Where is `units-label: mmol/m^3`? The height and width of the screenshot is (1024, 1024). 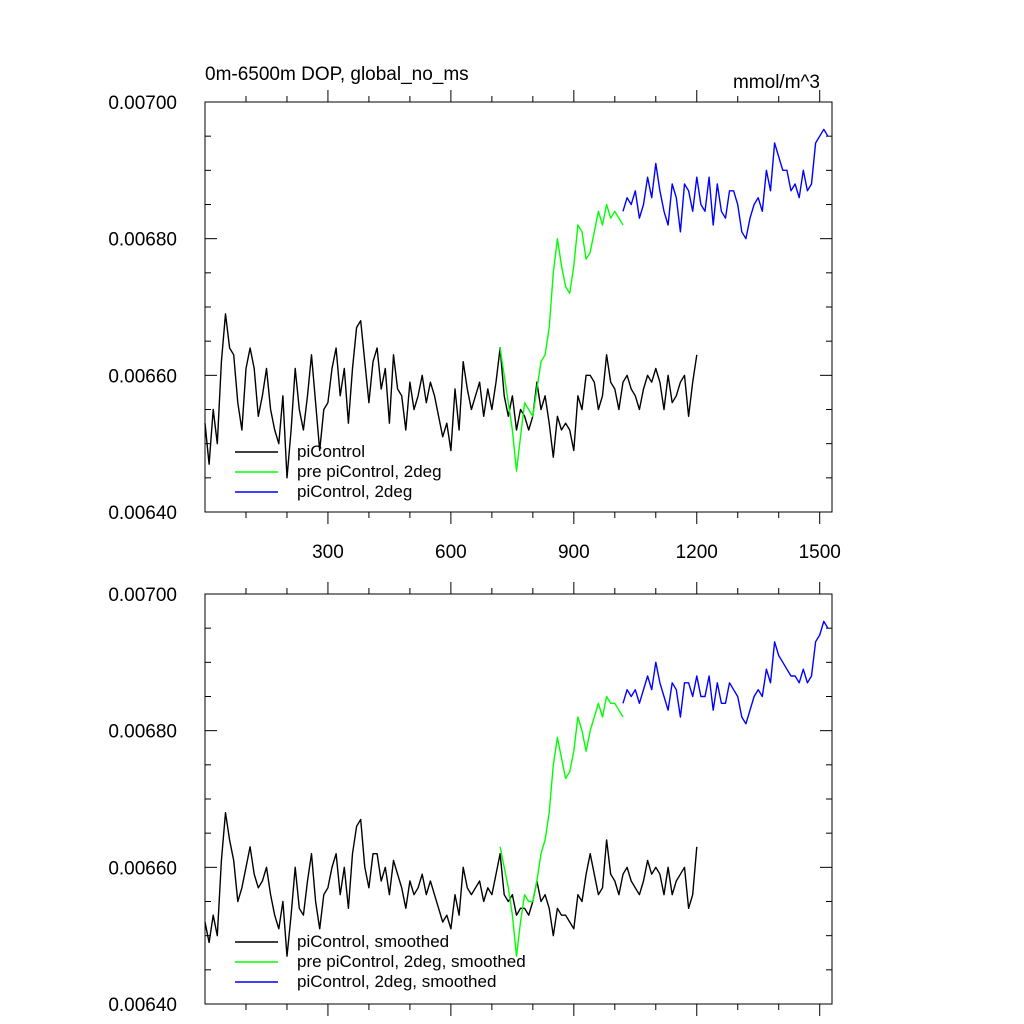
units-label: mmol/m^3 is located at coordinates (776, 82).